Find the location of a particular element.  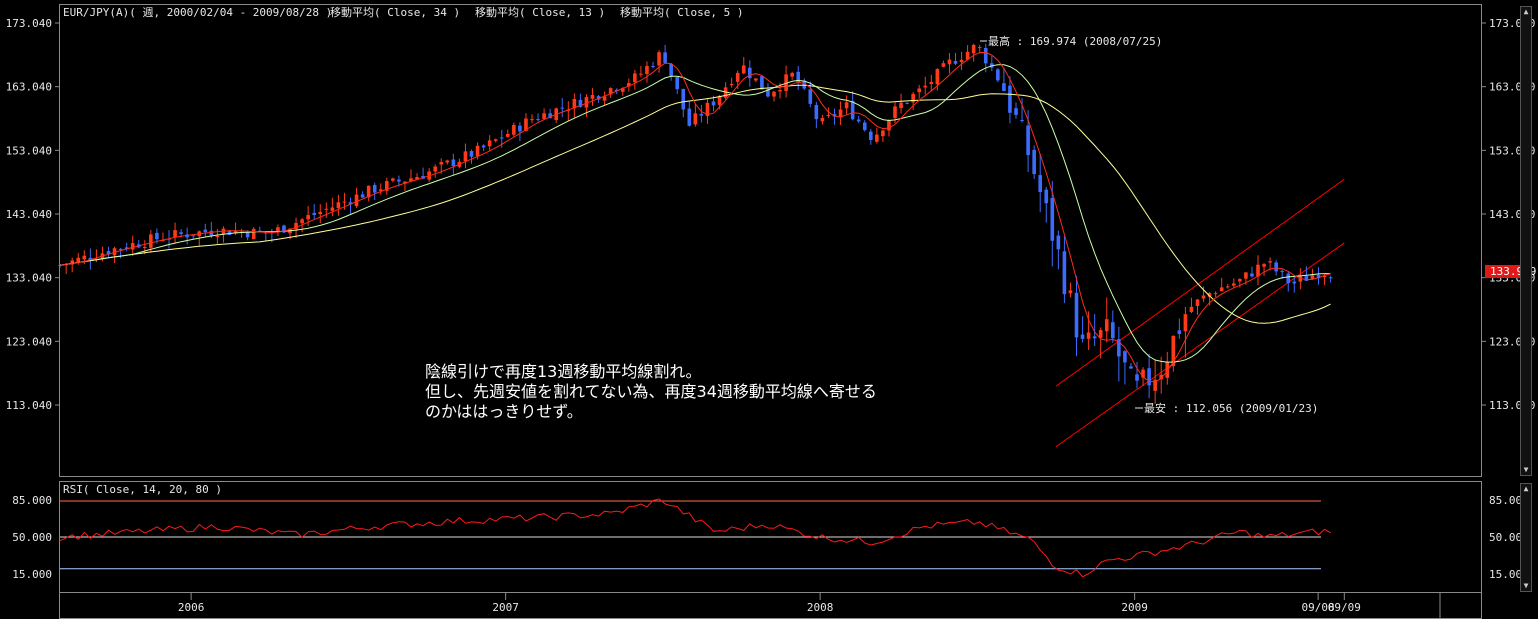

date-axis-frame is located at coordinates (770, 605).